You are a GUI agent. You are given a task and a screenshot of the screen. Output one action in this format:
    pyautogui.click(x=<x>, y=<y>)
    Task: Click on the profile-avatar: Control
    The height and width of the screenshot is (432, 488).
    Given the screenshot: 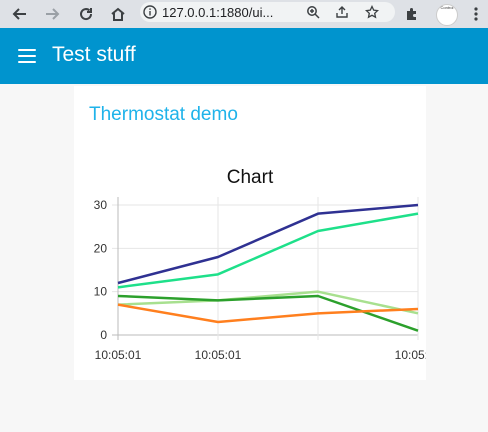 What is the action you would take?
    pyautogui.click(x=447, y=15)
    